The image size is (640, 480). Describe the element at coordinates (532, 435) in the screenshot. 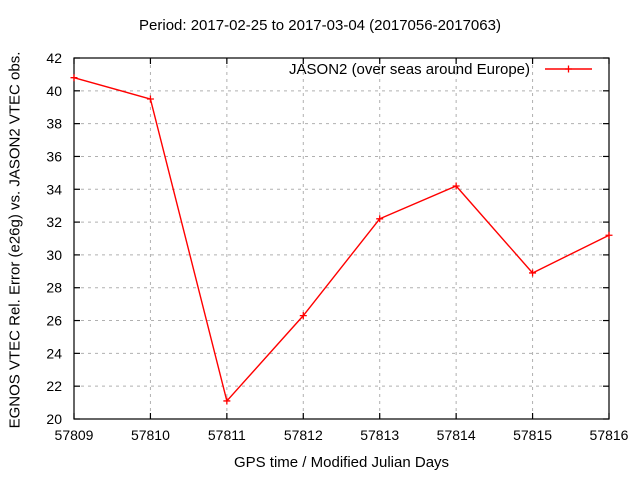

I see `x-tick-label: 57815` at that location.